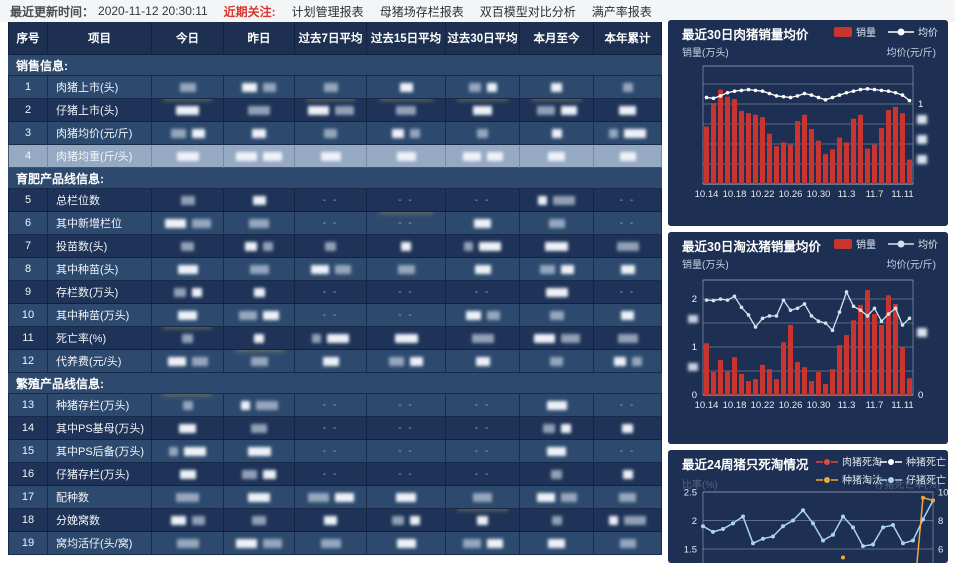 The height and width of the screenshot is (563, 955). What do you see at coordinates (705, 264) in the screenshot?
I see `y-left-label: 销量(万头)` at bounding box center [705, 264].